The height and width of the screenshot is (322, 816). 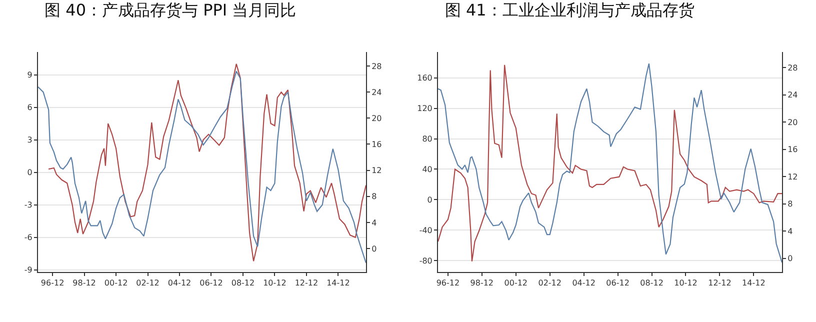 What do you see at coordinates (29, 107) in the screenshot?
I see `y-tick-label: 6` at bounding box center [29, 107].